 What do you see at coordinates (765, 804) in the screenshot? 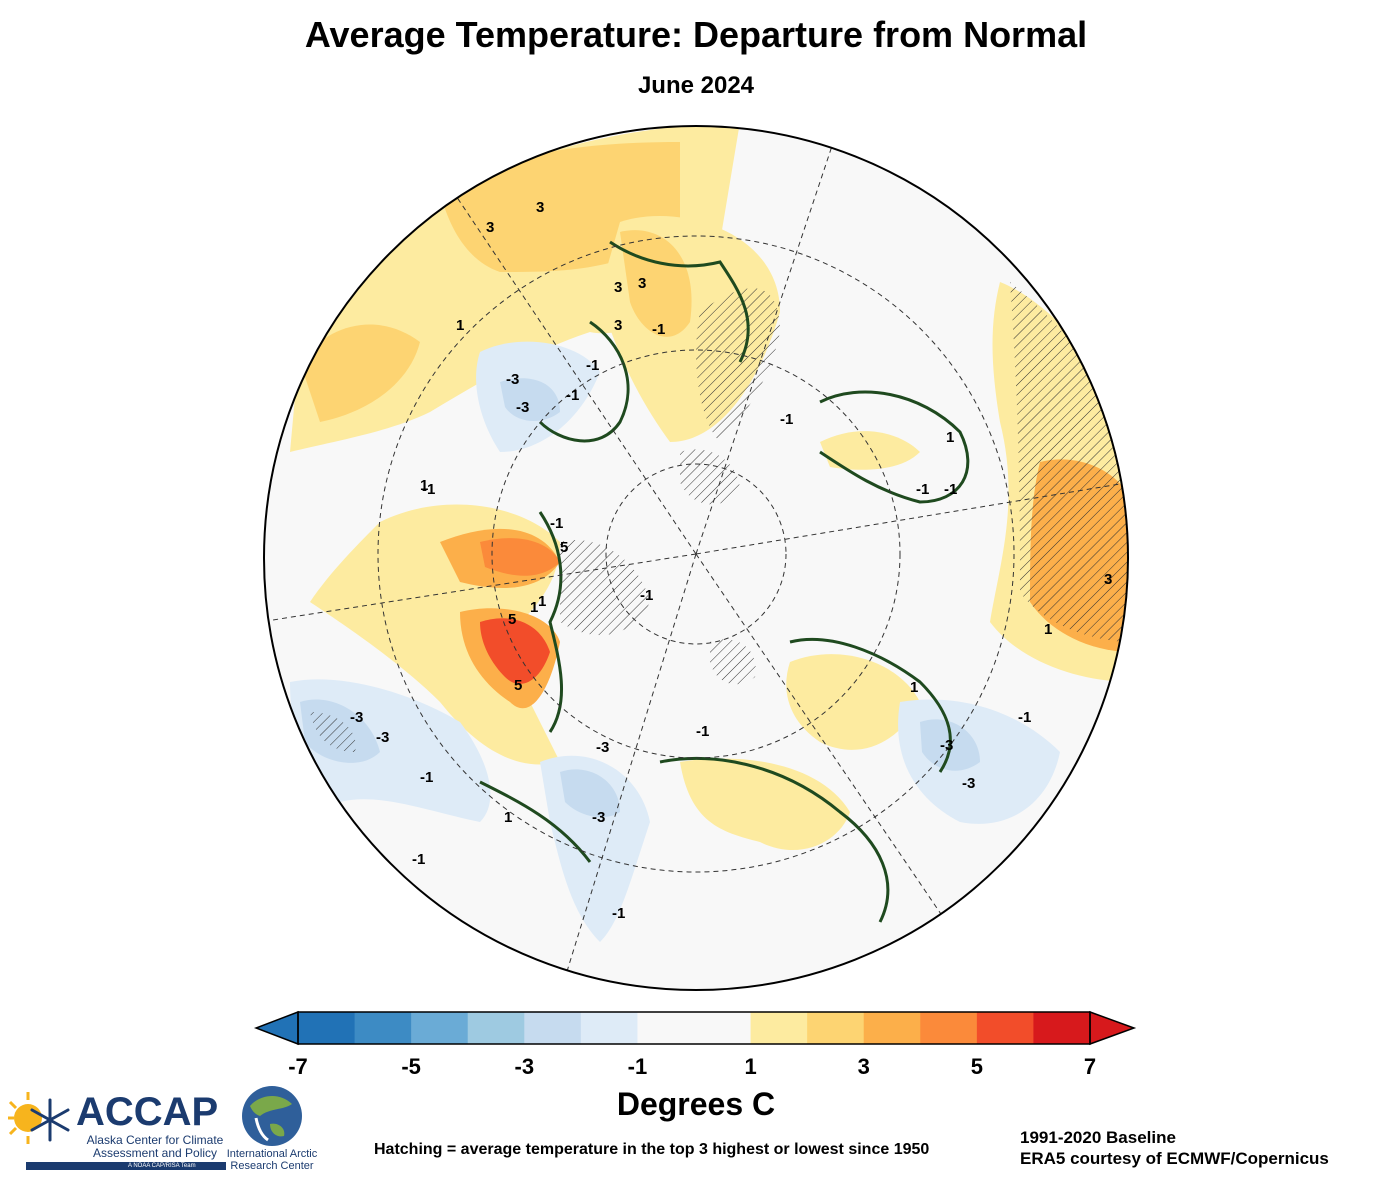
I see `warm-region-alaska` at bounding box center [765, 804].